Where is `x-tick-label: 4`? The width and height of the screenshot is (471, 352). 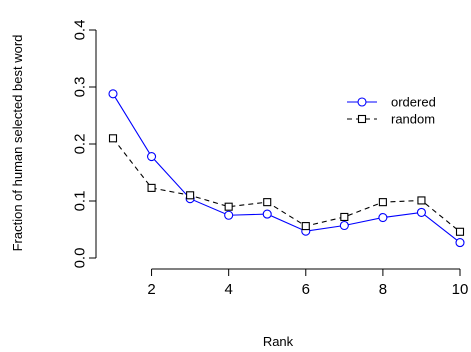 x-tick-label: 4 is located at coordinates (228, 289).